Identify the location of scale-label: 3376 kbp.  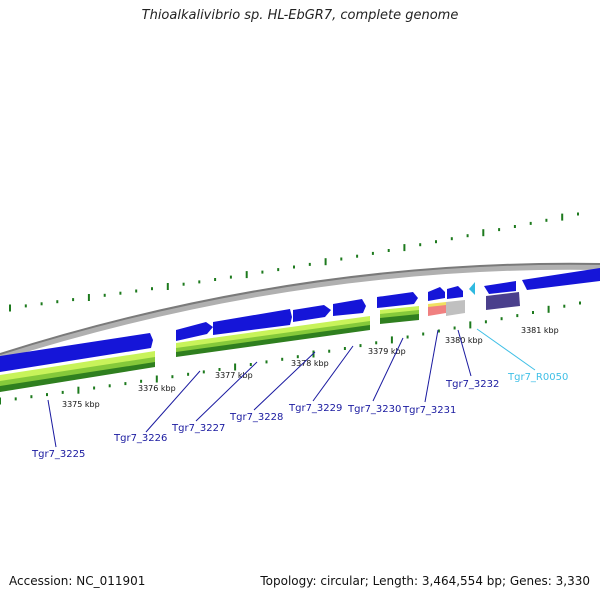
(157, 388).